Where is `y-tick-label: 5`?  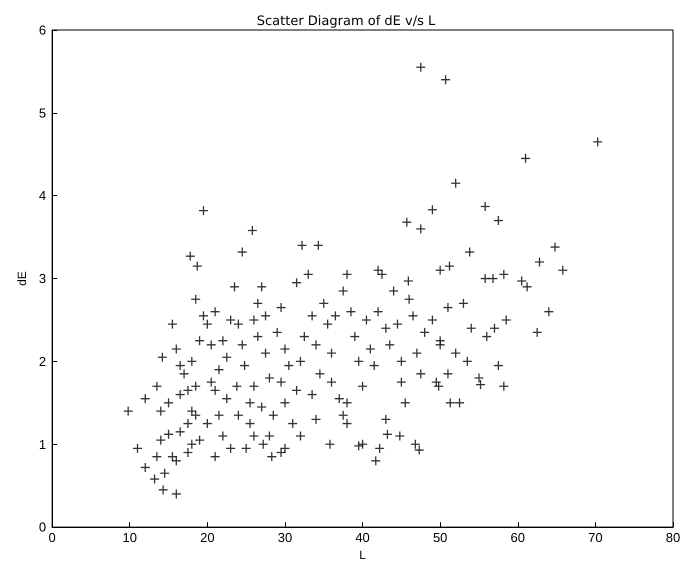
y-tick-label: 5 is located at coordinates (42, 112).